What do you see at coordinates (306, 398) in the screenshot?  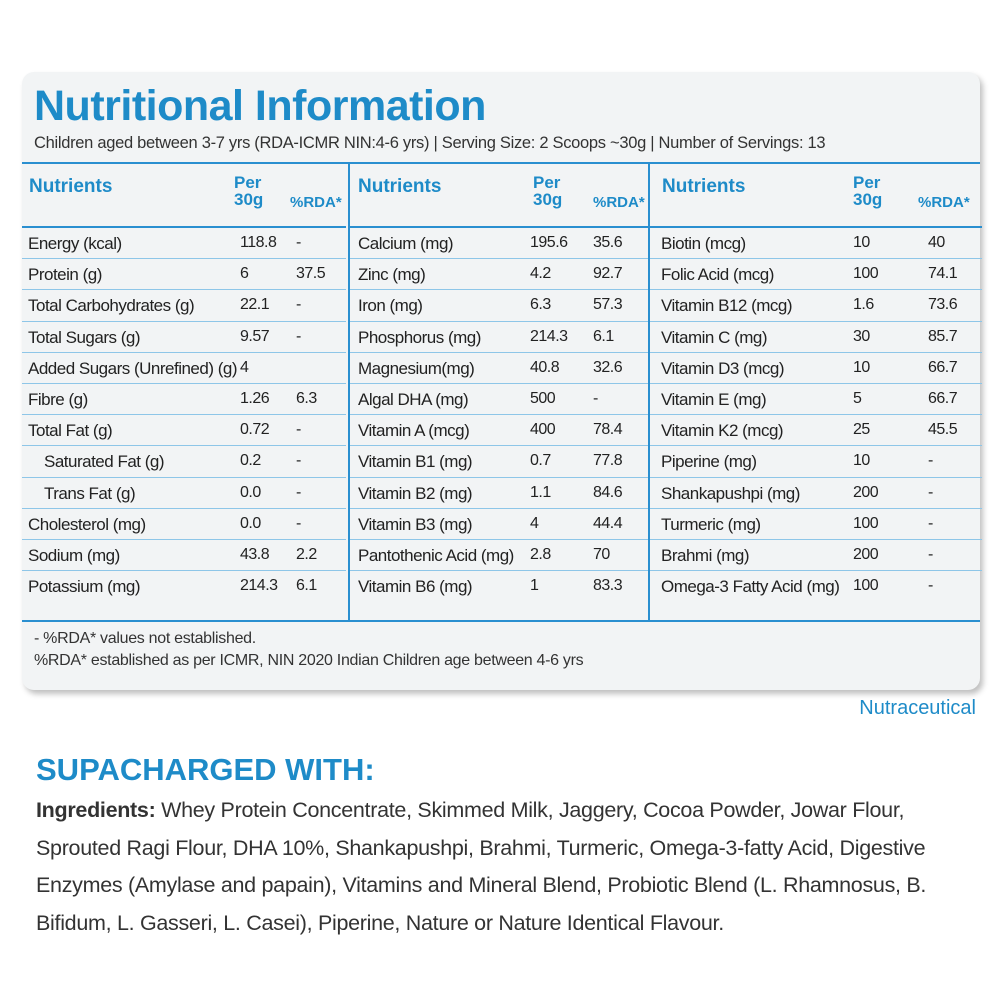 I see `rda-value: 6.3` at bounding box center [306, 398].